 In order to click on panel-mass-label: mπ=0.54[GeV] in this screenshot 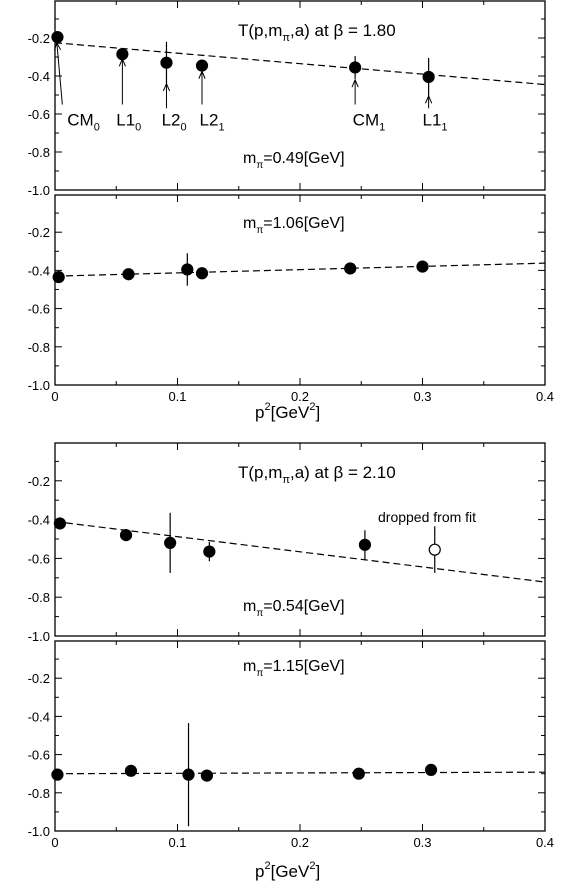, I will do `click(294, 608)`.